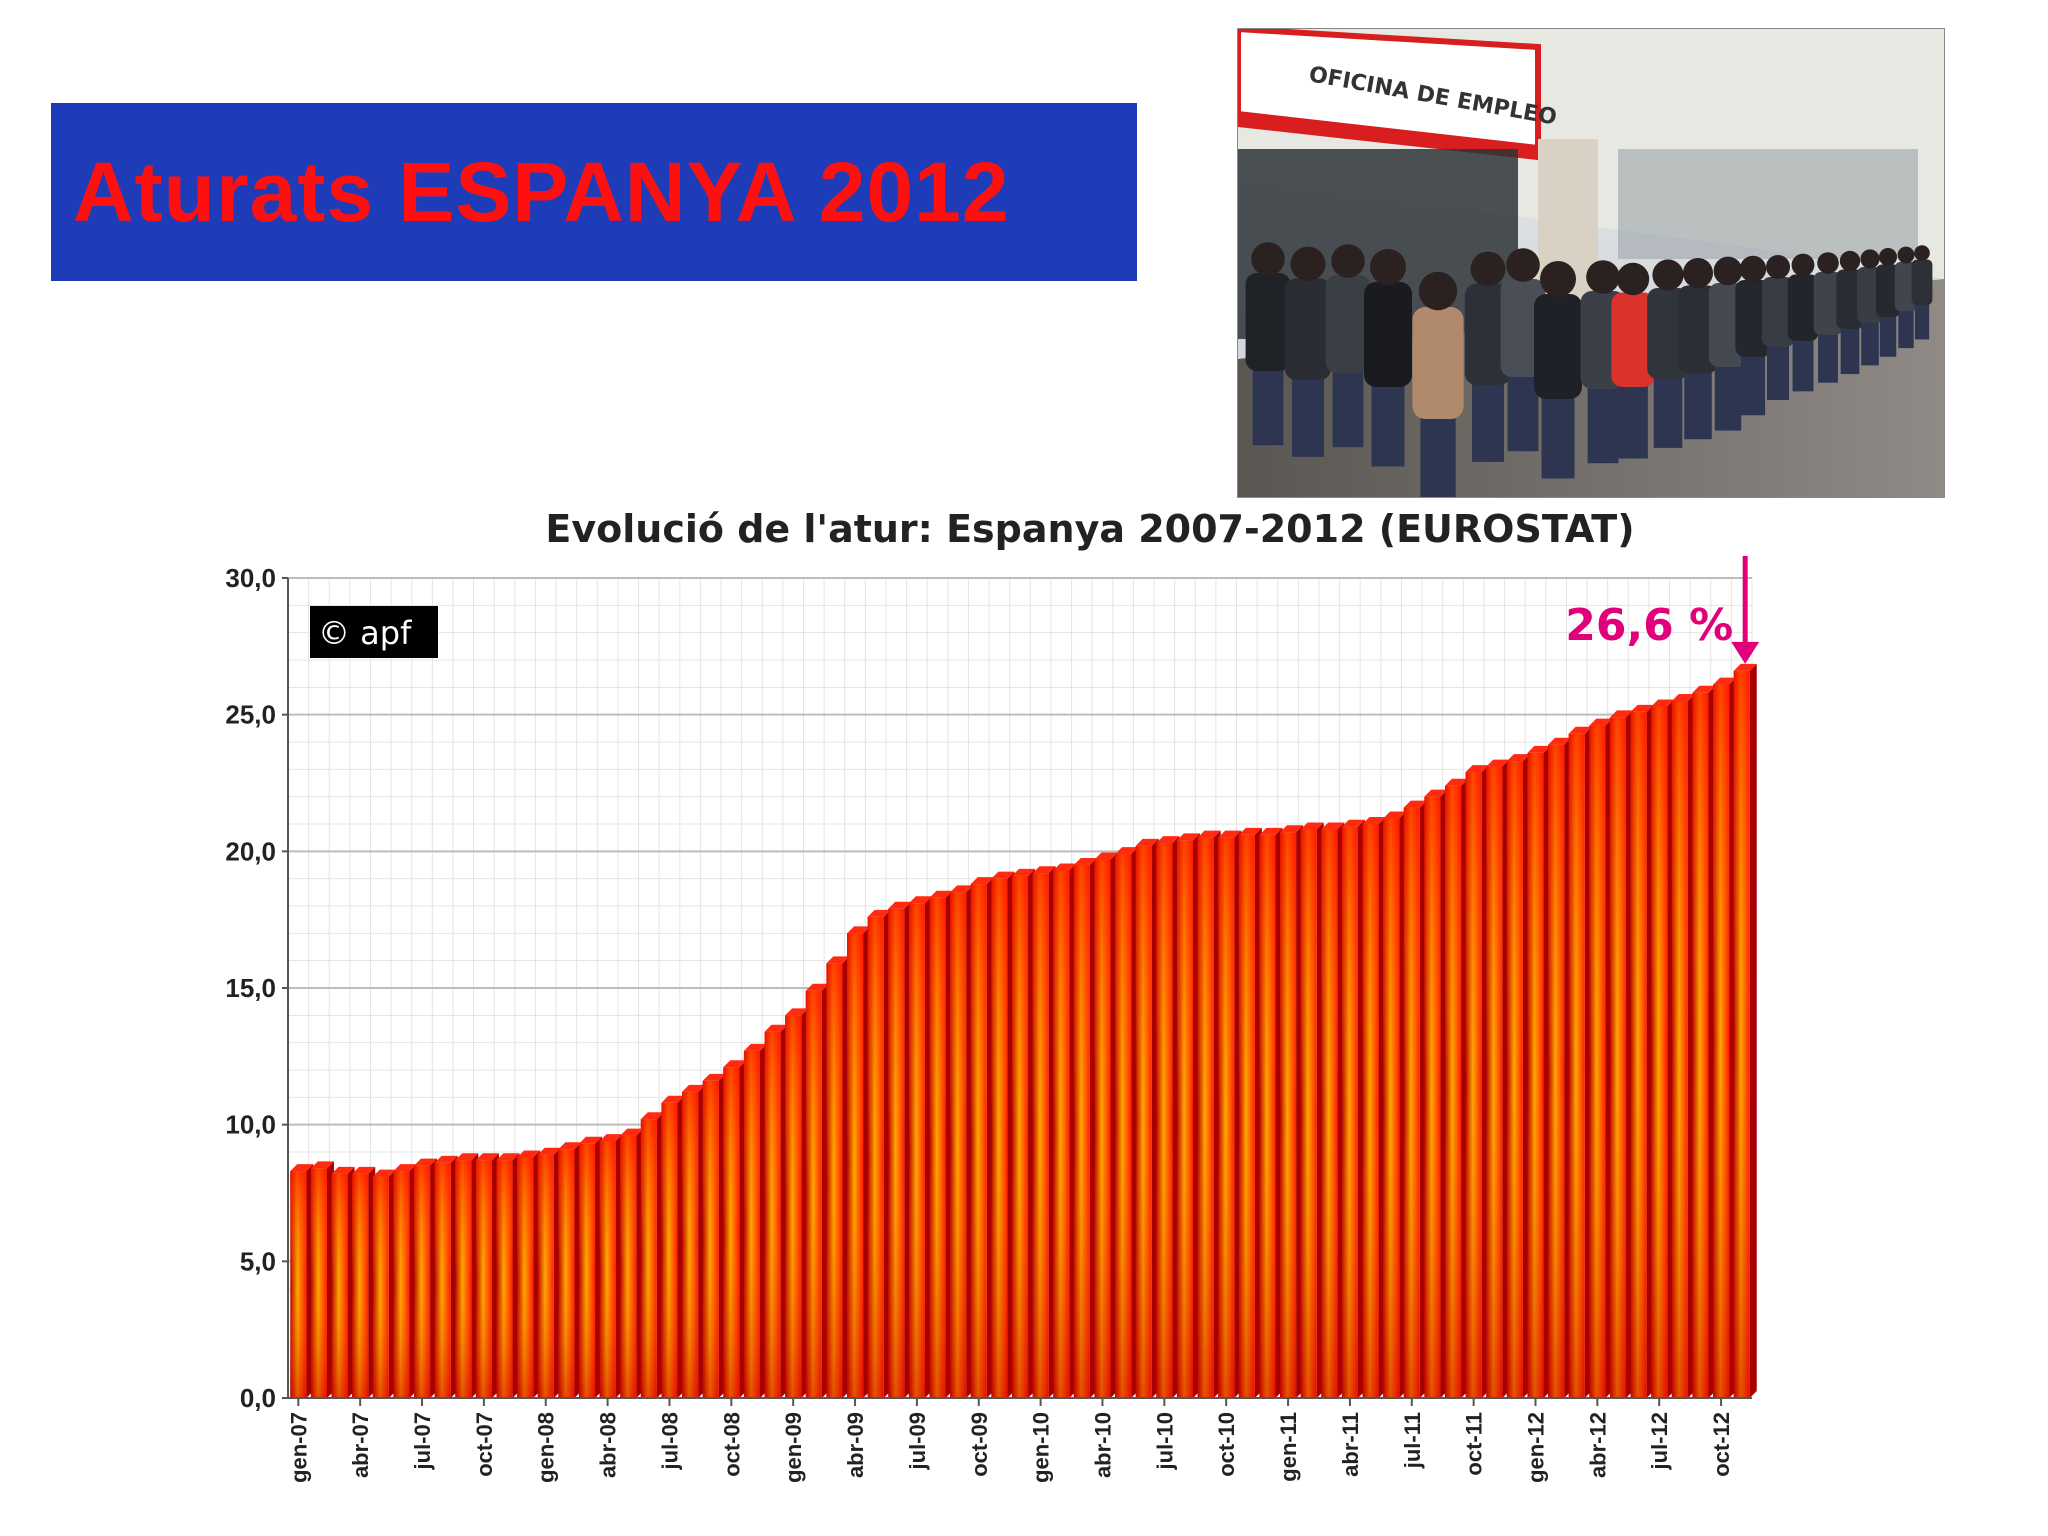 The width and height of the screenshot is (2048, 1536). I want to click on x-tick-label: abr-08, so click(608, 1445).